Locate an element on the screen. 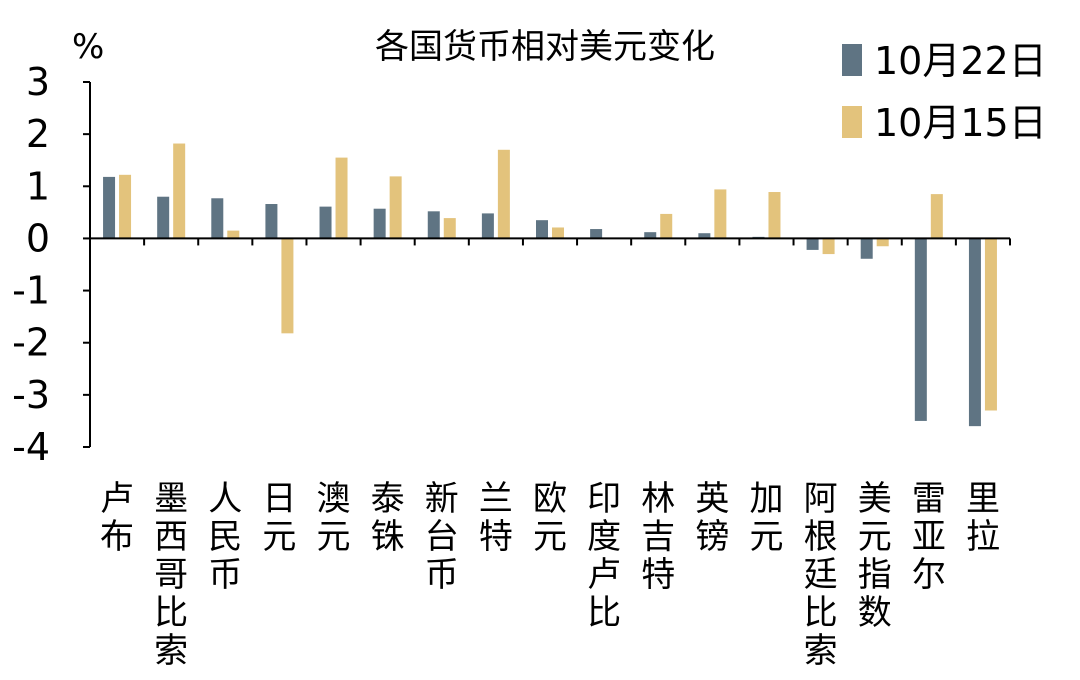  x-category-label: 林吉特 is located at coordinates (658, 537).